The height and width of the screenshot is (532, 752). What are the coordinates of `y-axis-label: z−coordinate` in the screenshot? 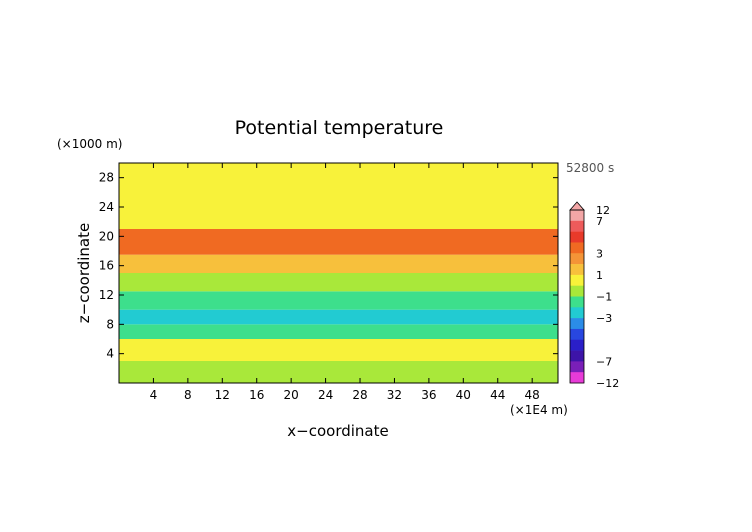 It's located at (84, 273).